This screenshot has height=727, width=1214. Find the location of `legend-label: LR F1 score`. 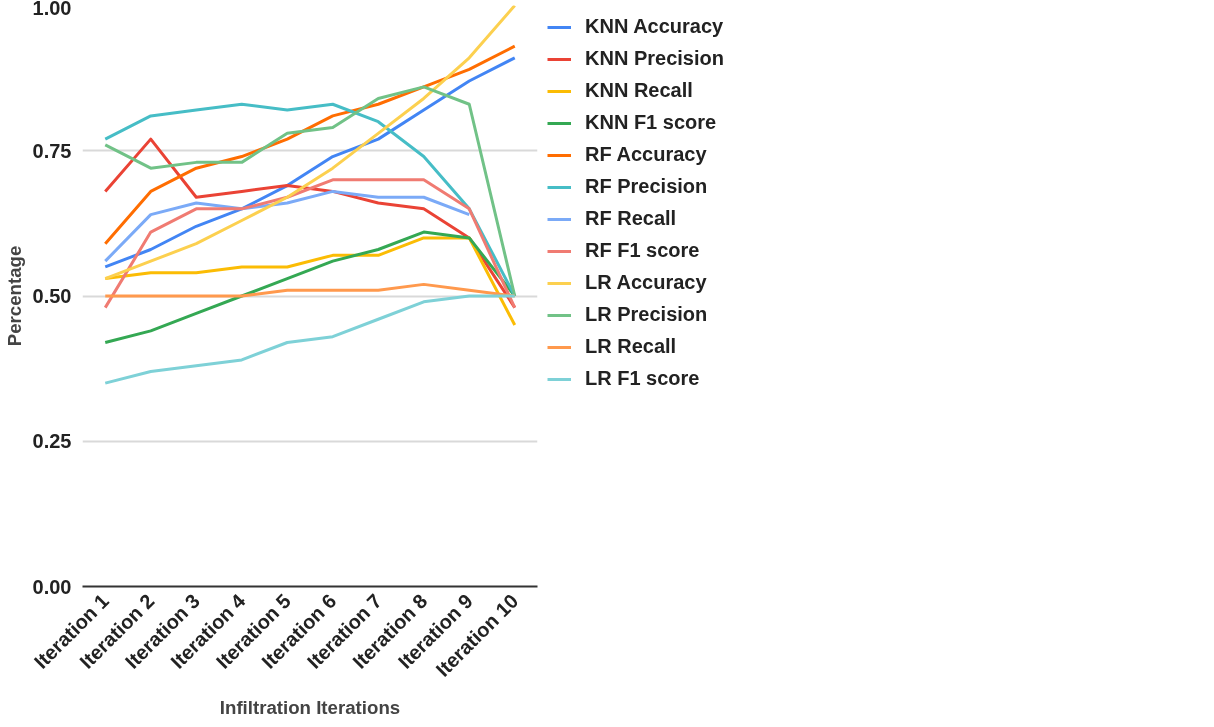

legend-label: LR F1 score is located at coordinates (642, 378).